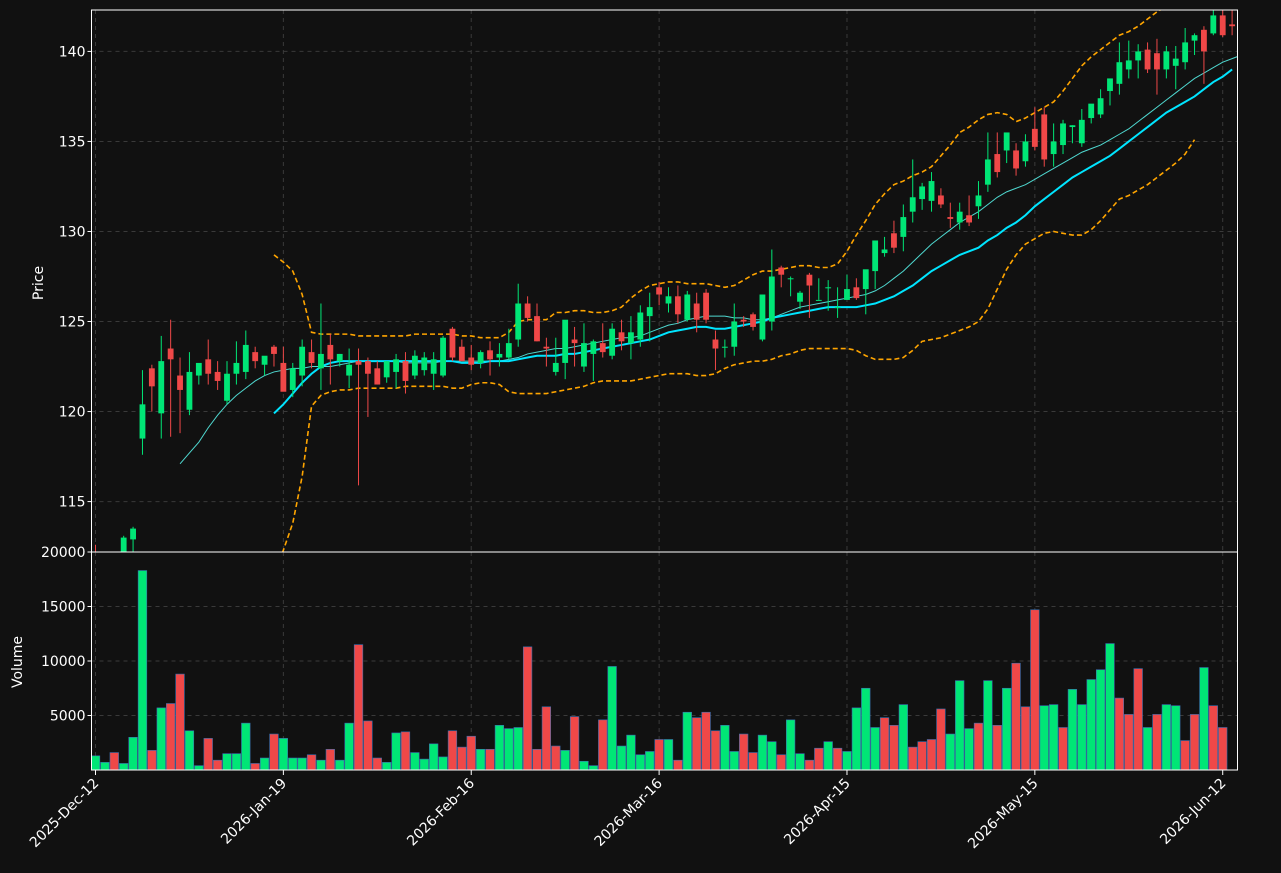  I want to click on volume-tick-label: 15000, so click(63, 608).